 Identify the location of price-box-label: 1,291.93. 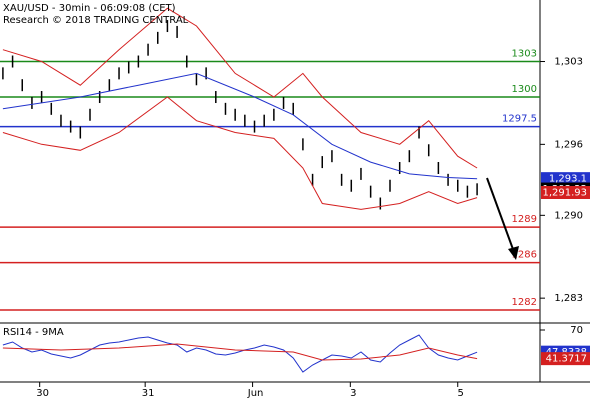
(564, 192).